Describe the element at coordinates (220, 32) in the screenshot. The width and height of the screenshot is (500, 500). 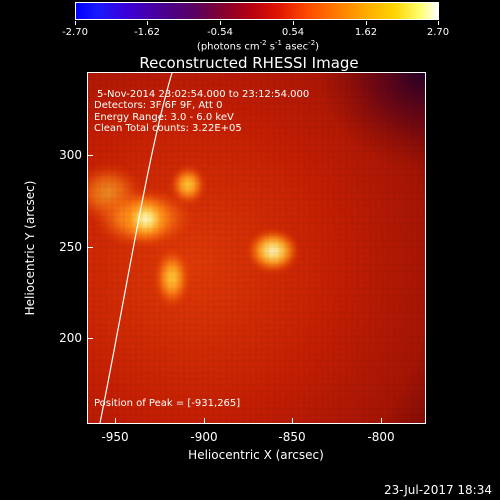
I see `colorbar-tick-label: -0.54` at that location.